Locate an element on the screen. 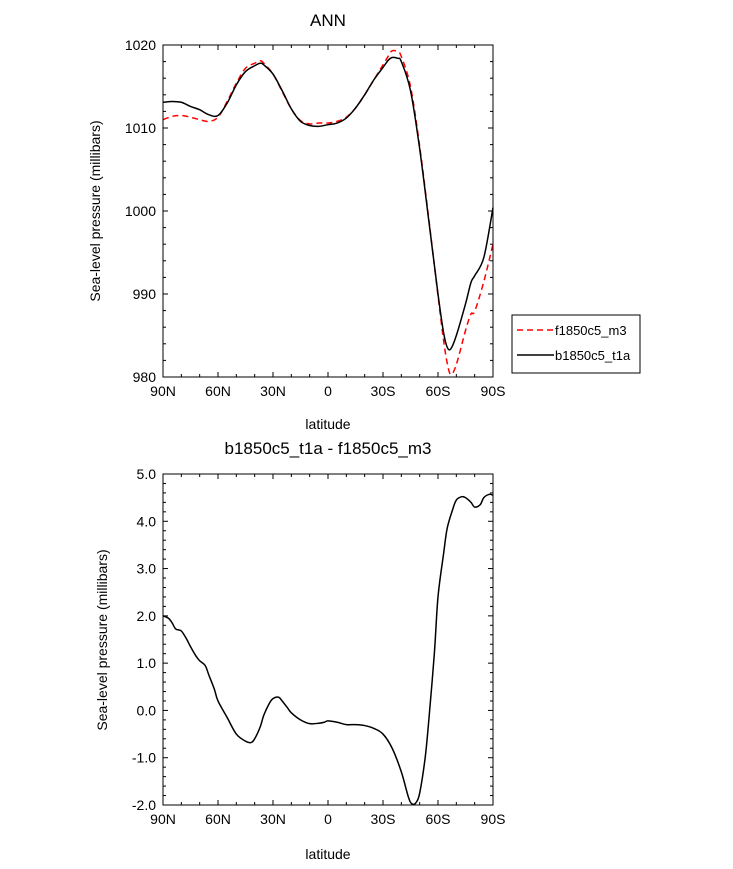 The image size is (733, 869). y-tick-label: -2.0 is located at coordinates (144, 805).